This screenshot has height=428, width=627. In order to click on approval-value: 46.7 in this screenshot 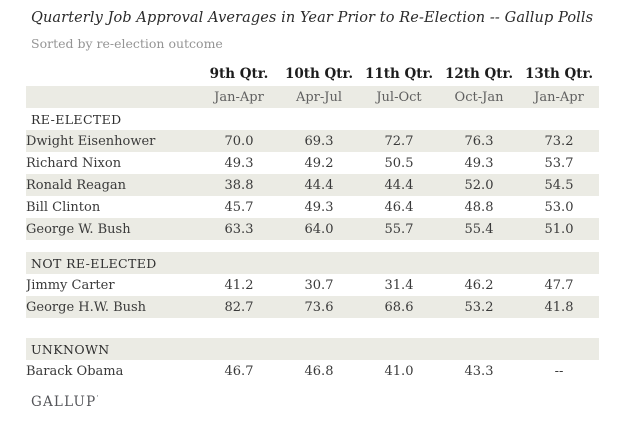, I will do `click(239, 371)`.